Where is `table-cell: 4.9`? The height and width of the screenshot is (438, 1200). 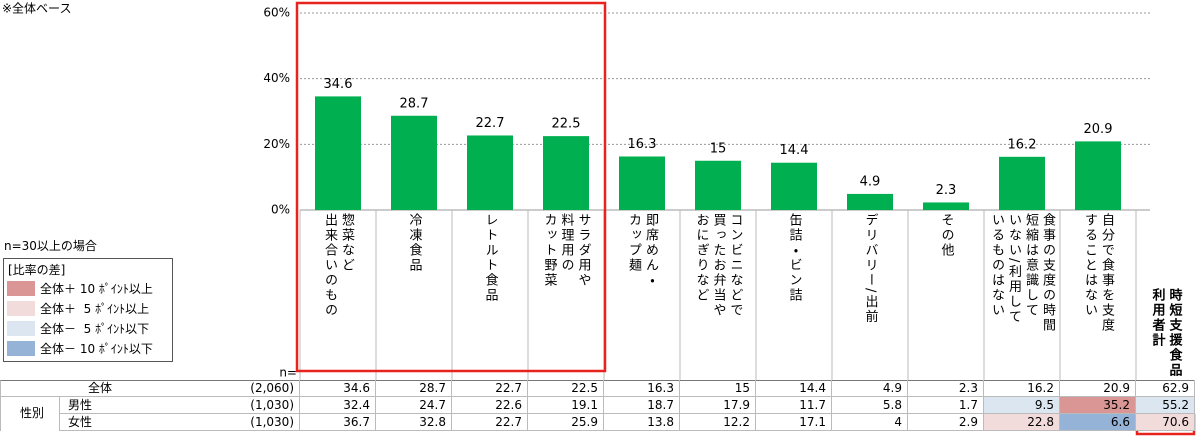 table-cell: 4.9 is located at coordinates (870, 388).